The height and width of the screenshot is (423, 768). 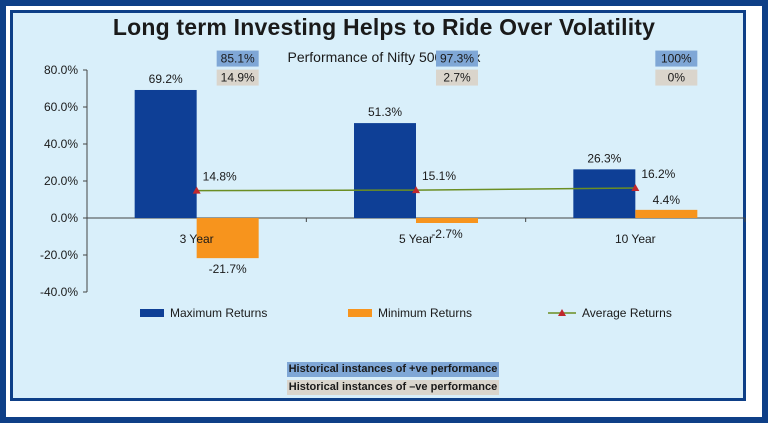 I want to click on negative-instance-label: 2.7%, so click(x=457, y=78).